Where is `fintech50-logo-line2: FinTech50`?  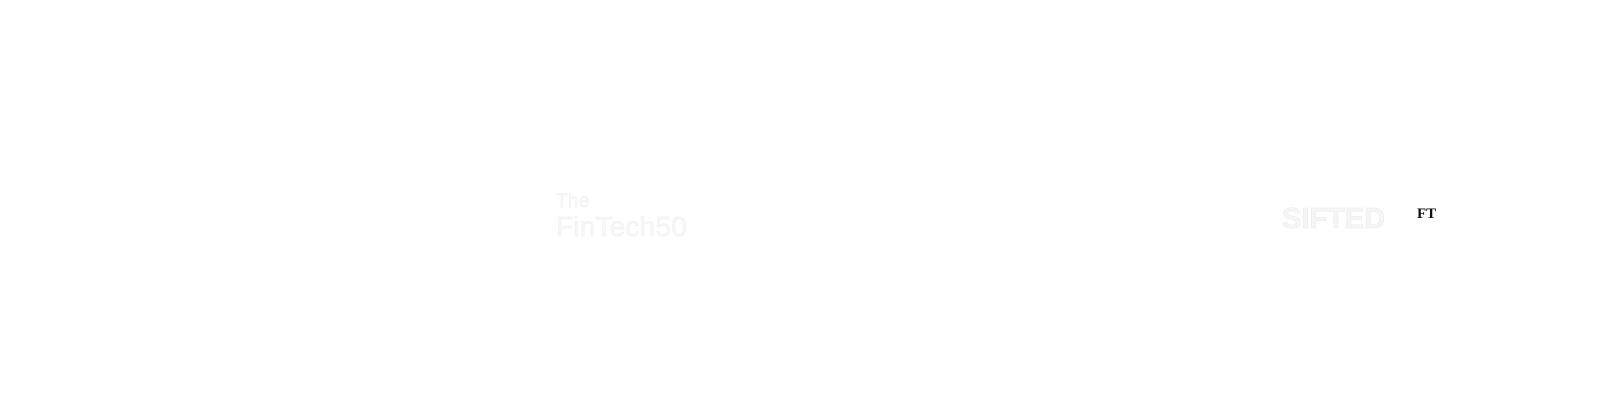
fintech50-logo-line2: FinTech50 is located at coordinates (621, 226).